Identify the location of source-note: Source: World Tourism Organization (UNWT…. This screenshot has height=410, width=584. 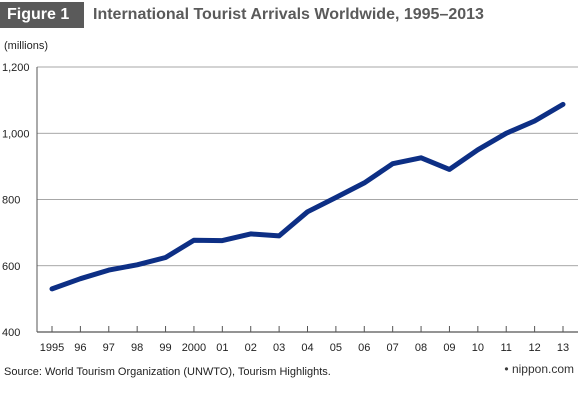
(167, 372).